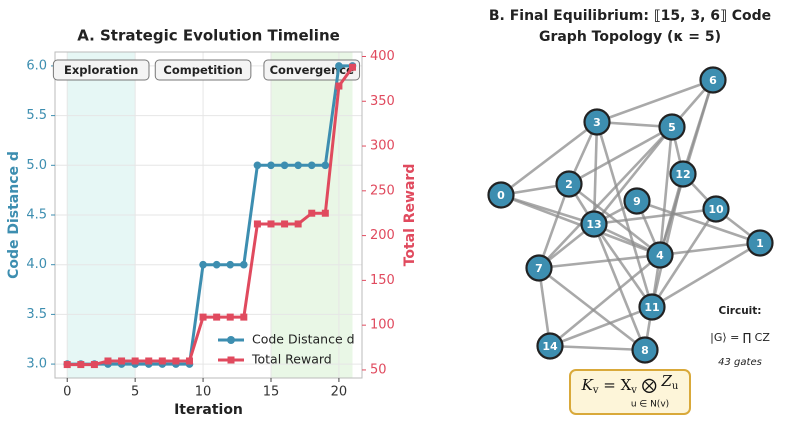 The width and height of the screenshot is (792, 424). Describe the element at coordinates (36, 364) in the screenshot. I see `y-tick-label: 3.0` at that location.